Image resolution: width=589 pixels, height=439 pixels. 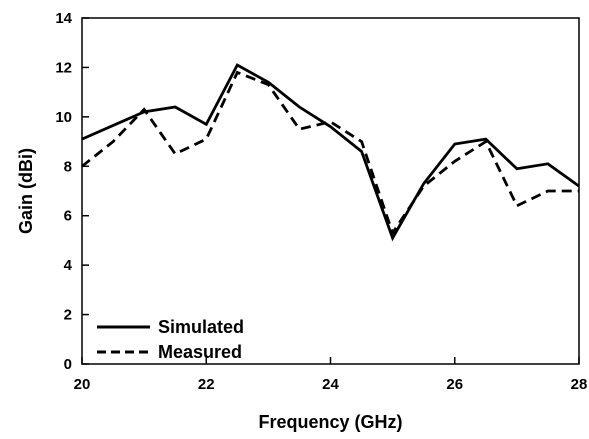 What do you see at coordinates (63, 67) in the screenshot?
I see `y-tick-label: 12` at bounding box center [63, 67].